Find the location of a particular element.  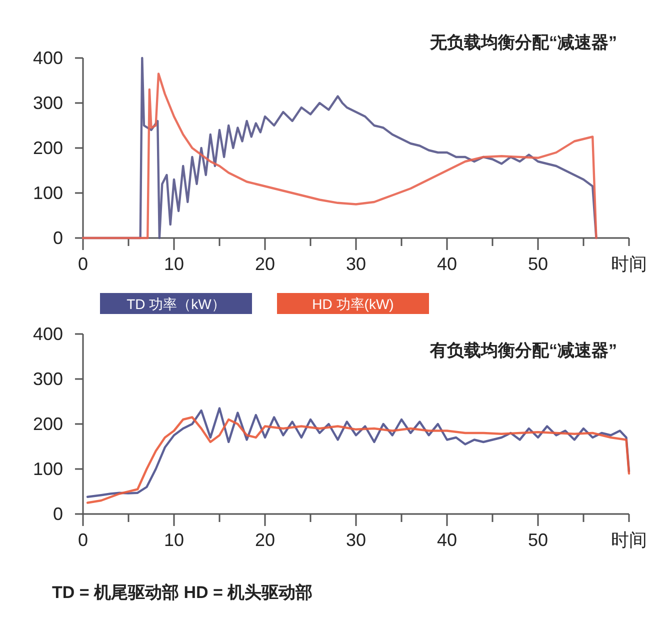

text: TD = 机尾驱动部 HD = 机头驱动部 is located at coordinates (182, 592).